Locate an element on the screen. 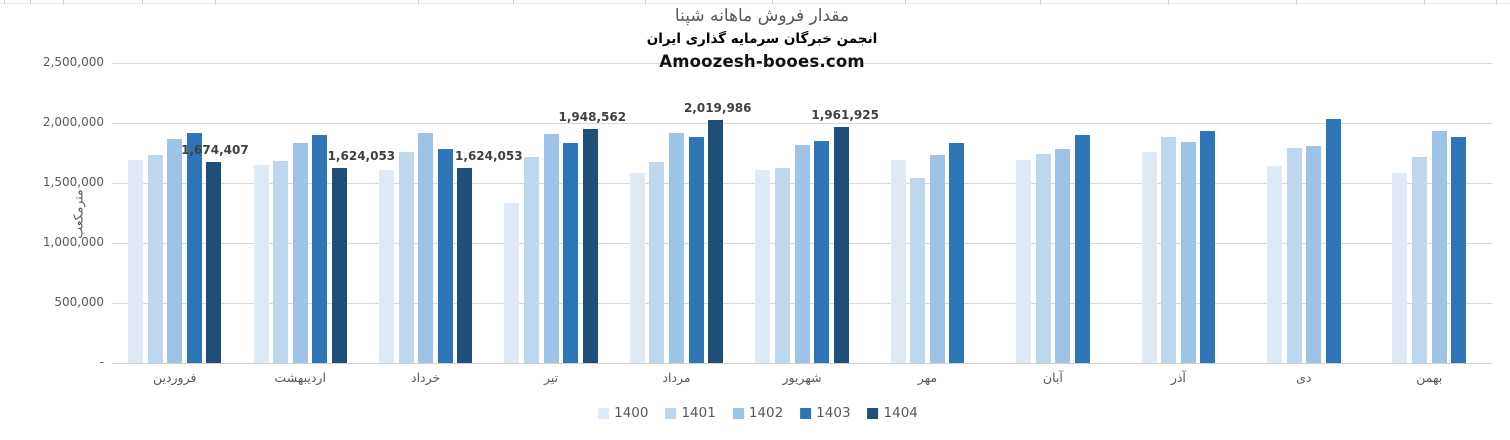 This screenshot has width=1510, height=440. bar-1402-آبان is located at coordinates (1063, 255).